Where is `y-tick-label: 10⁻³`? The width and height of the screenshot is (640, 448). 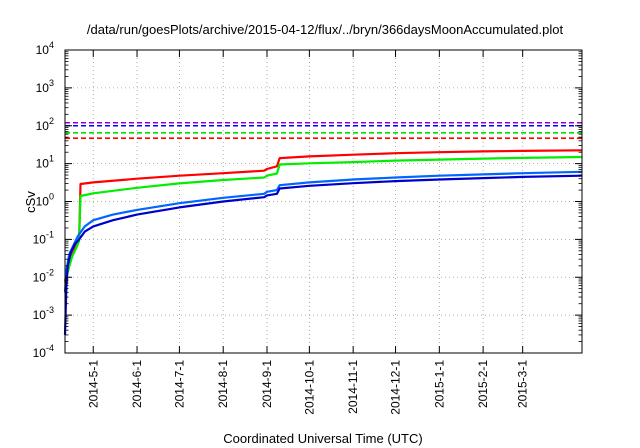 y-tick-label: 10⁻³ is located at coordinates (43, 313).